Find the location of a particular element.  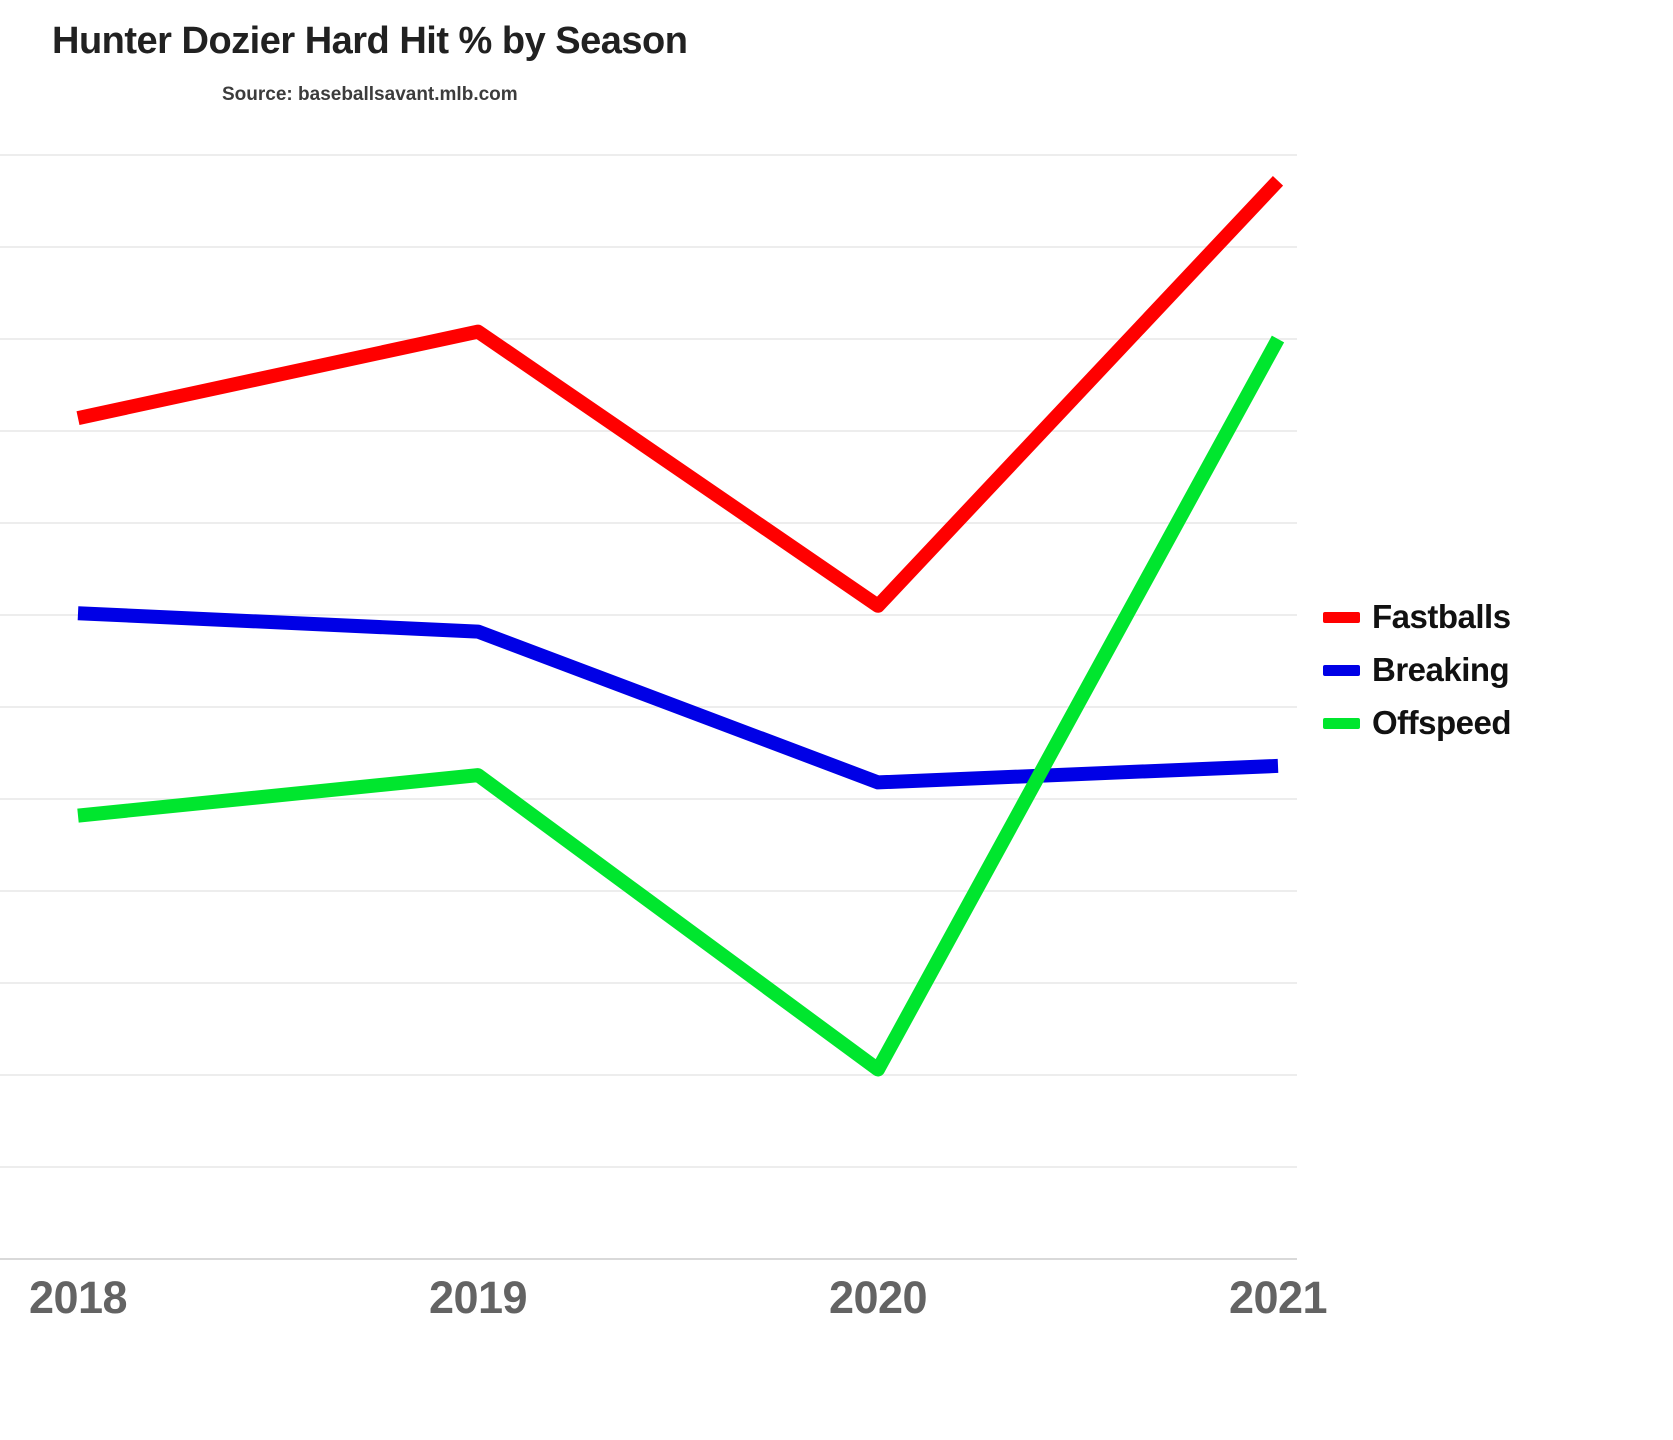

x-tick-2019: 2019 is located at coordinates (478, 1297).